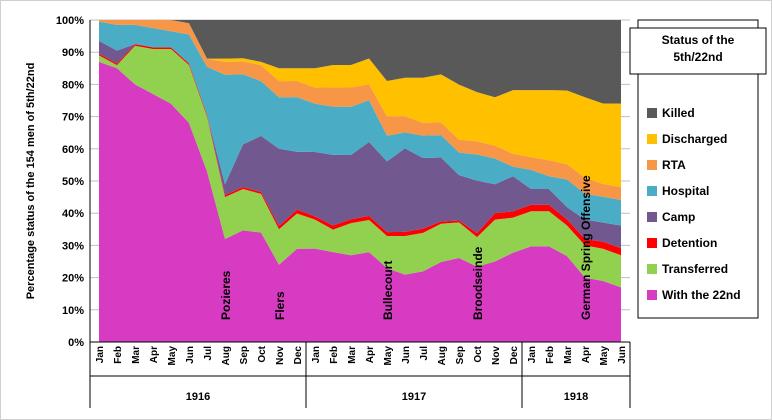 The image size is (772, 420). What do you see at coordinates (652, 113) in the screenshot?
I see `legend-swatch-killed` at bounding box center [652, 113].